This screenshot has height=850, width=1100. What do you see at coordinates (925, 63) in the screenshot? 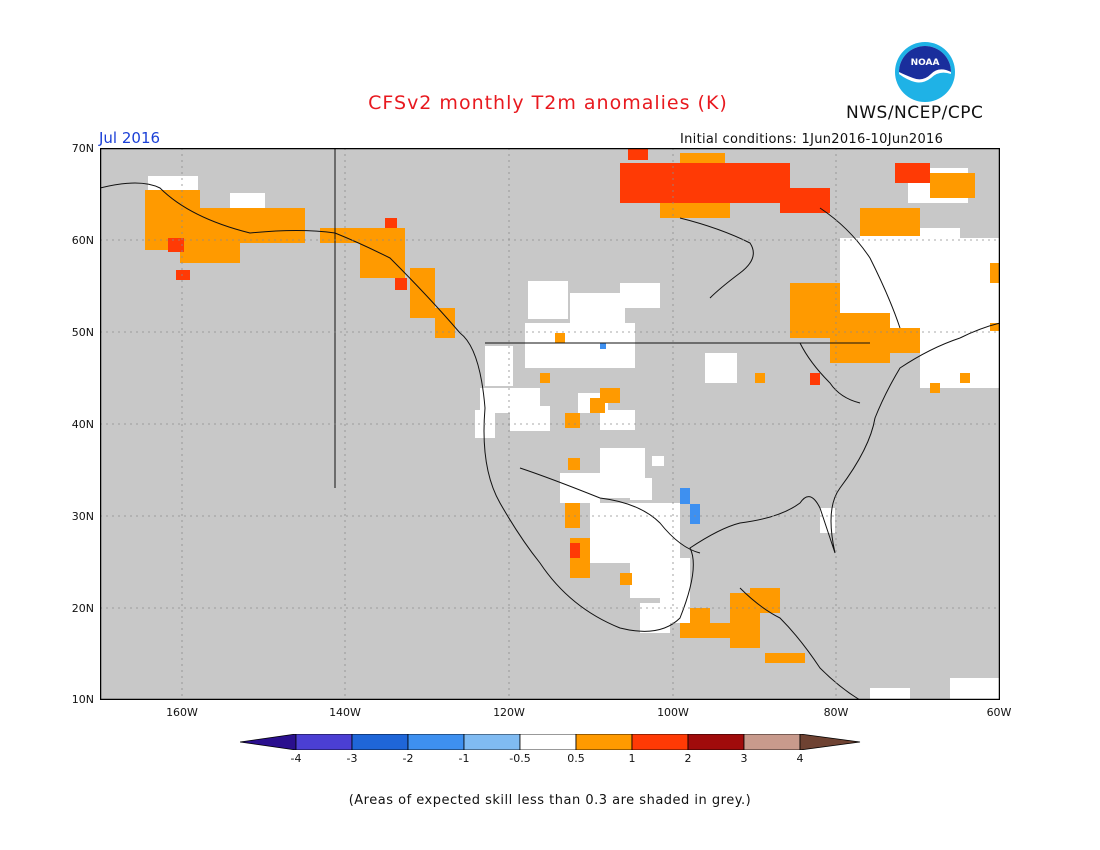
I see `logo-text: NOAA` at bounding box center [925, 63].